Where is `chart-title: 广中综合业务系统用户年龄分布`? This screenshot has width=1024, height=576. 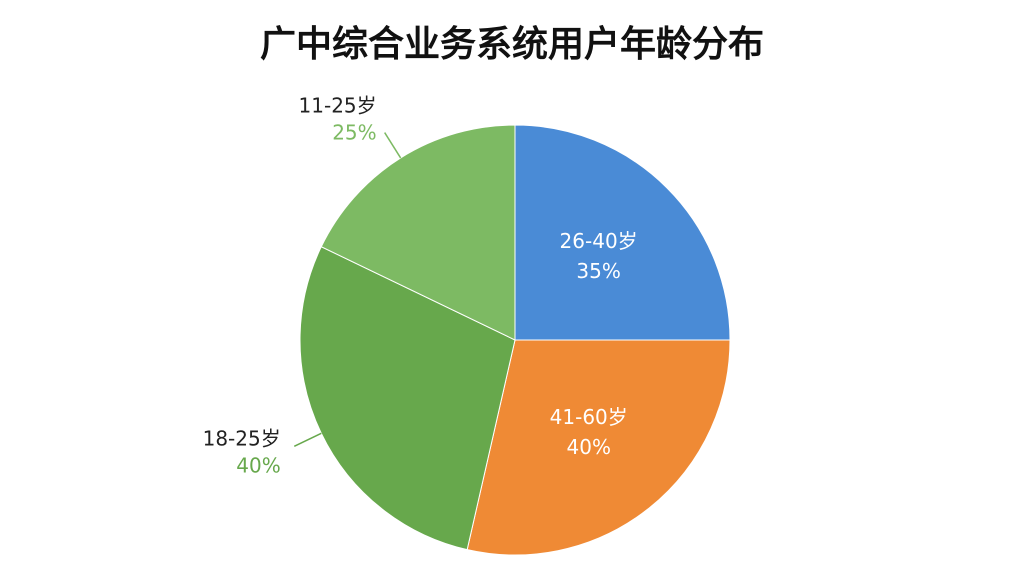 chart-title: 广中综合业务系统用户年龄分布 is located at coordinates (512, 44).